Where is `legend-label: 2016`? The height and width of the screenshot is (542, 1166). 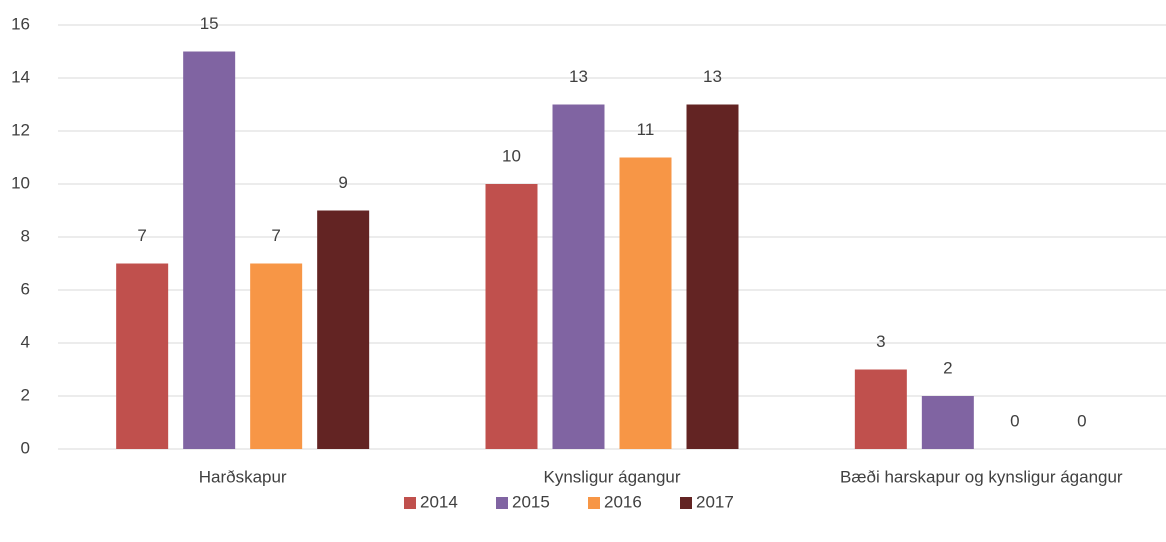 legend-label: 2016 is located at coordinates (623, 501).